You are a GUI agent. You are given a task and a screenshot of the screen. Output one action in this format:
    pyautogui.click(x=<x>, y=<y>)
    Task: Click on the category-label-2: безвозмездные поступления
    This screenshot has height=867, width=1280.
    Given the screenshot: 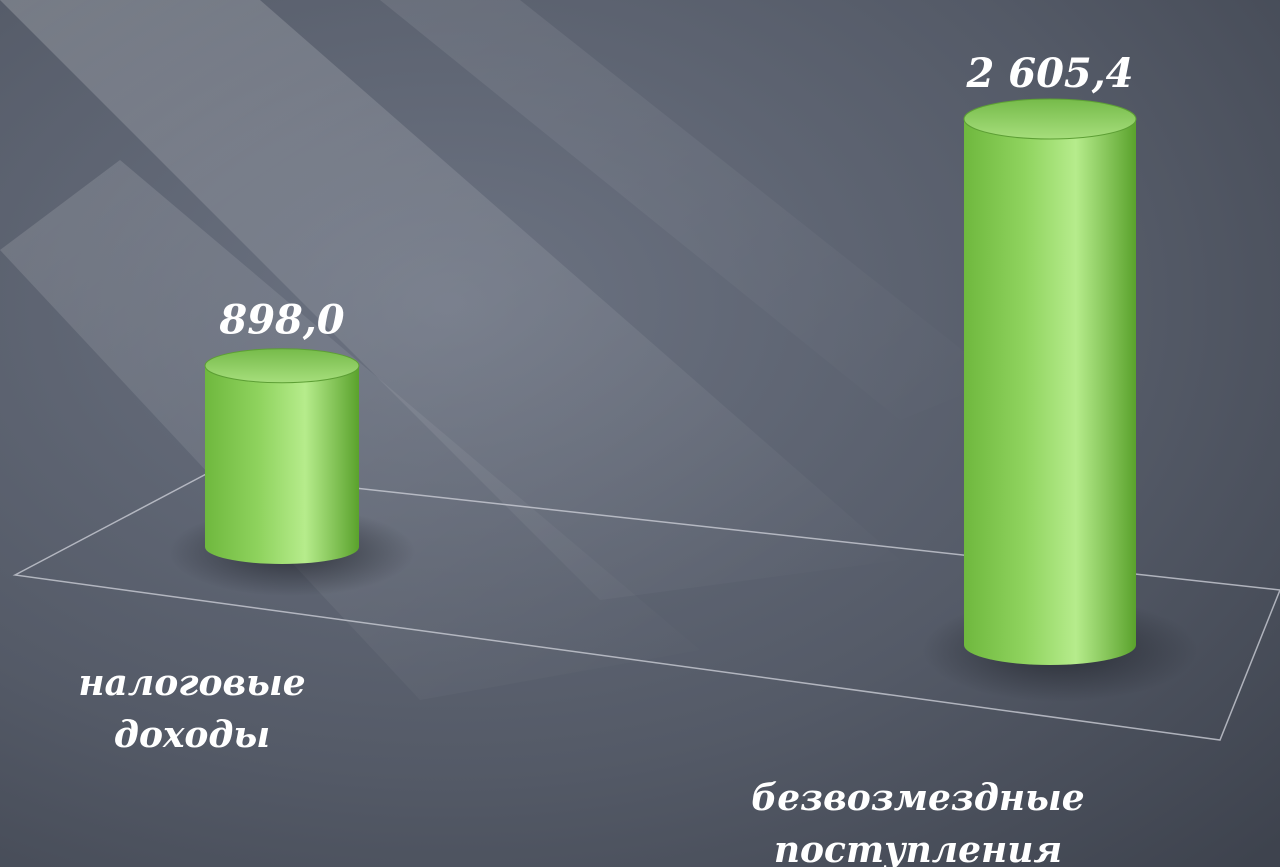 What is the action you would take?
    pyautogui.click(x=917, y=822)
    